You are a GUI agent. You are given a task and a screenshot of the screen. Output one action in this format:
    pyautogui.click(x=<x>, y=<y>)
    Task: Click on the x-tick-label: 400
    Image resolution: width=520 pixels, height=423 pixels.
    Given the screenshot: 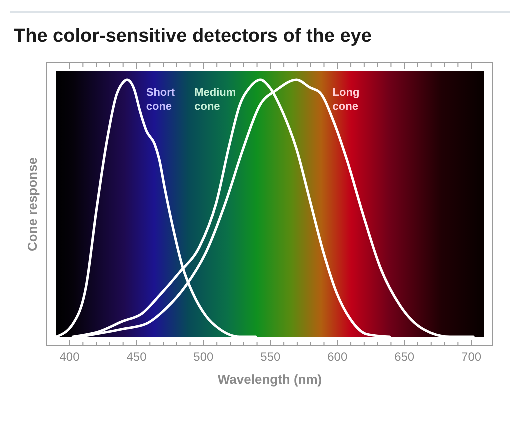 What is the action you would take?
    pyautogui.click(x=70, y=357)
    